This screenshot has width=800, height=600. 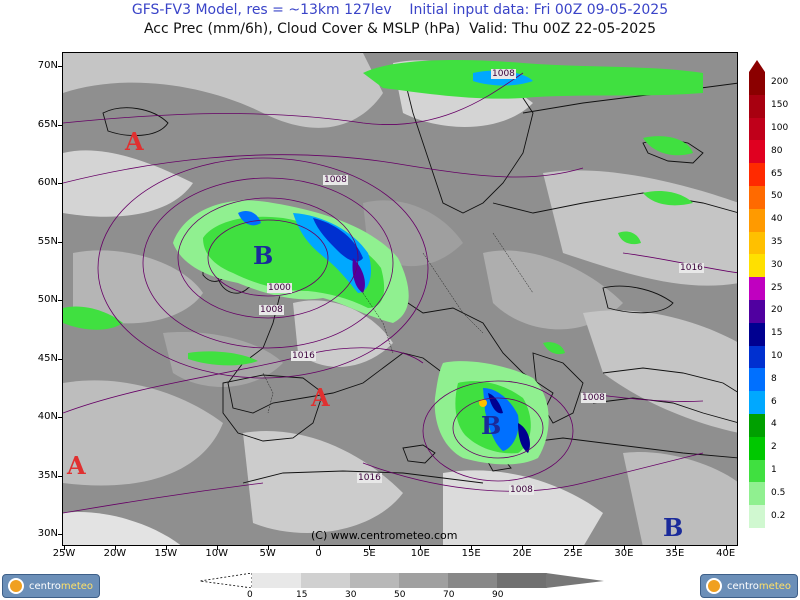 What do you see at coordinates (522, 553) in the screenshot?
I see `longitude-tick-label: 20E` at bounding box center [522, 553].